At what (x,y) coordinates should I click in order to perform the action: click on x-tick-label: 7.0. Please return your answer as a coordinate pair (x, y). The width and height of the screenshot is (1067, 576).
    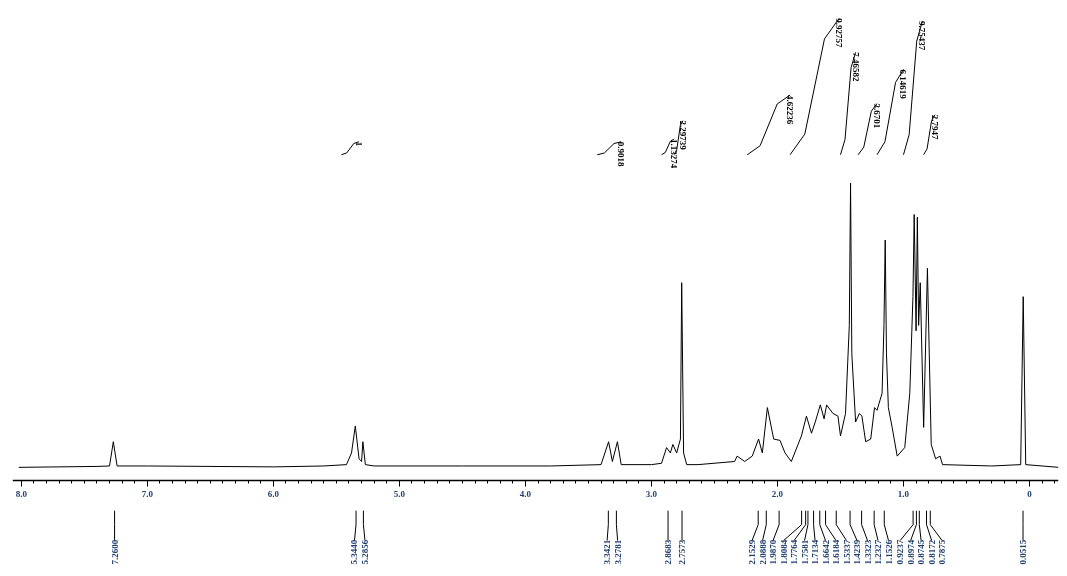
    Looking at the image, I should click on (147, 493).